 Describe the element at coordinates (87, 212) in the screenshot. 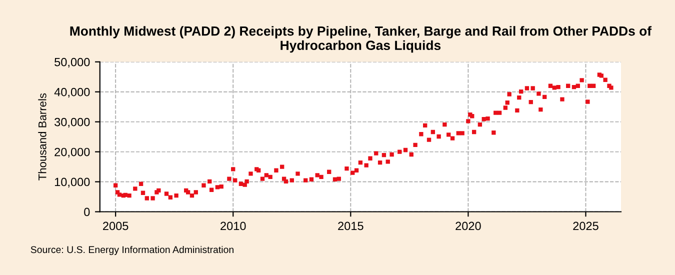

I see `y-tick-label: 0` at that location.